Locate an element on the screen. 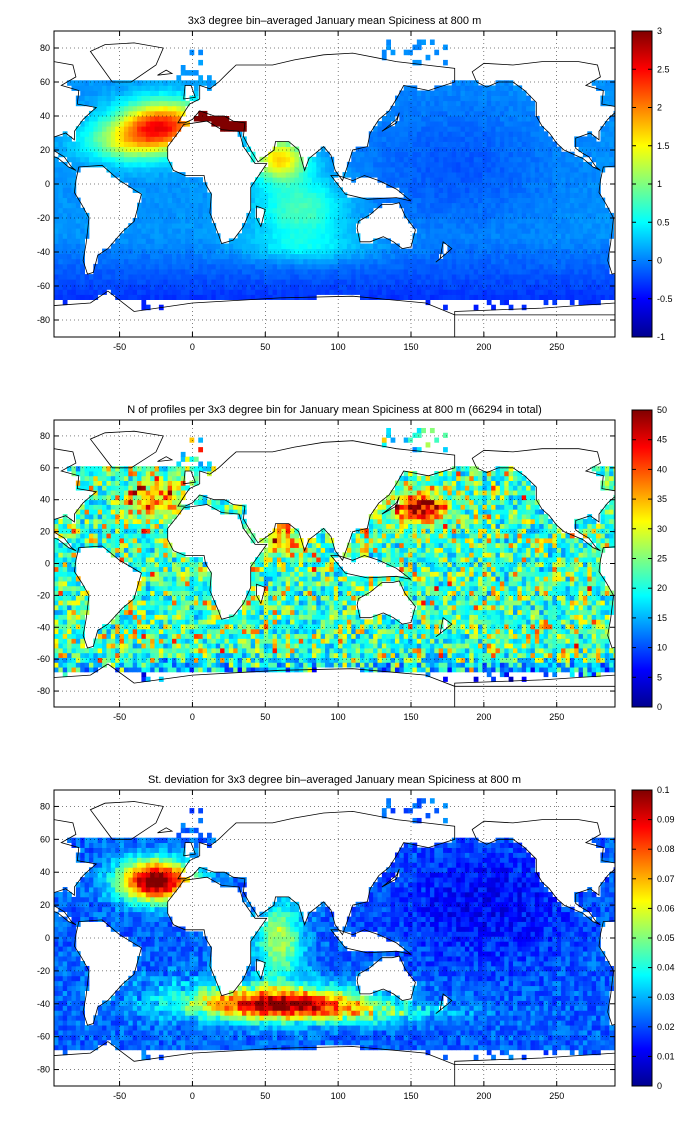 This screenshot has width=696, height=1145. y-tick-label: -20 is located at coordinates (43, 218).